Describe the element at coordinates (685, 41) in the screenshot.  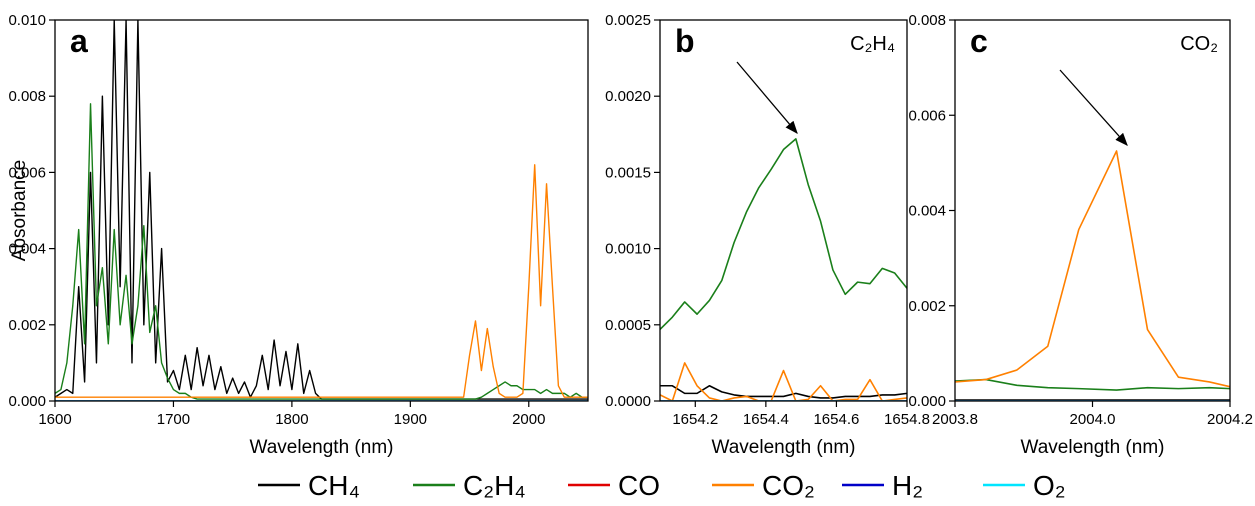
I see `panel-label: b` at that location.